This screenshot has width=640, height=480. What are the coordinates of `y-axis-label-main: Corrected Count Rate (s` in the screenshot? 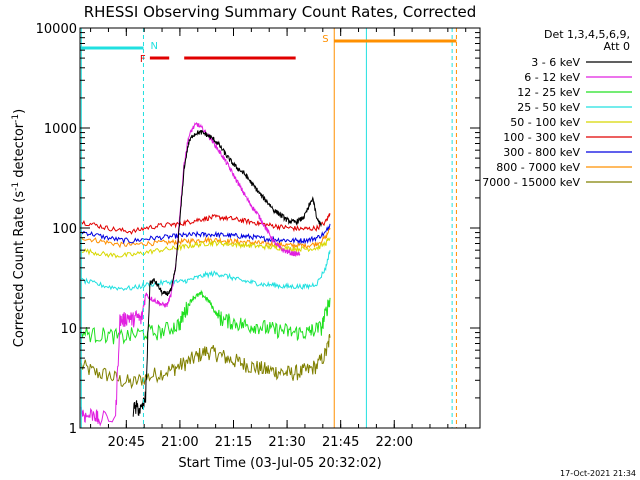 It's located at (19, 269).